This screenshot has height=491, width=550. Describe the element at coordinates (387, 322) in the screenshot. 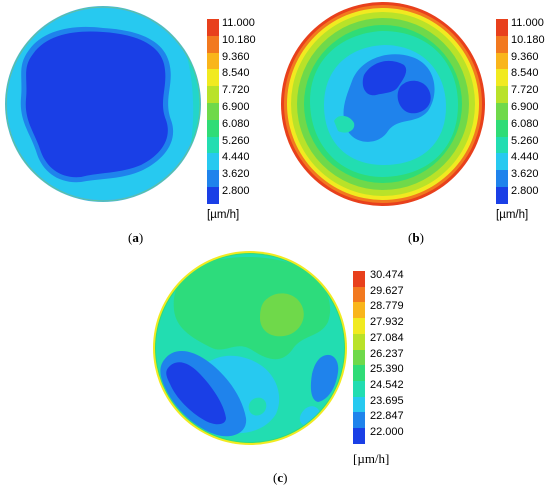

I see `legend-tick-label: 27.932` at that location.